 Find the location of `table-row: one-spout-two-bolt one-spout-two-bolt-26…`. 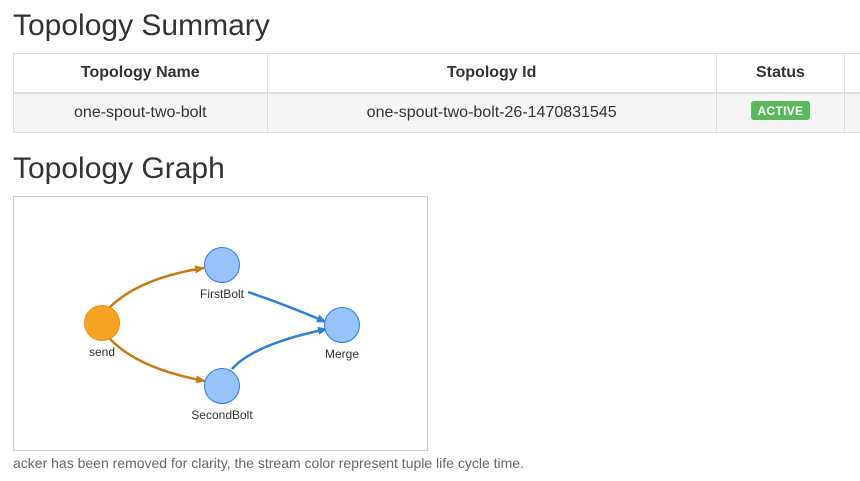

table-row: one-spout-two-bolt one-spout-two-bolt-26… is located at coordinates (436, 112).